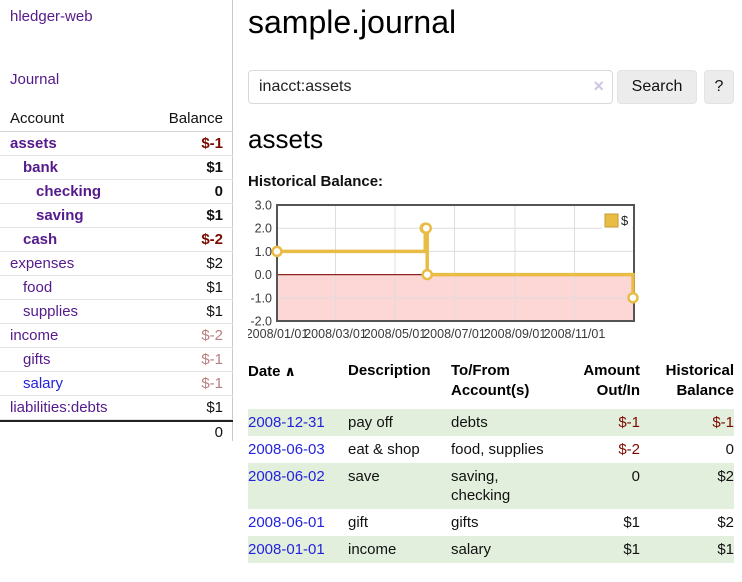 The image size is (742, 582). Describe the element at coordinates (214, 263) in the screenshot. I see `account-balance: $2` at that location.